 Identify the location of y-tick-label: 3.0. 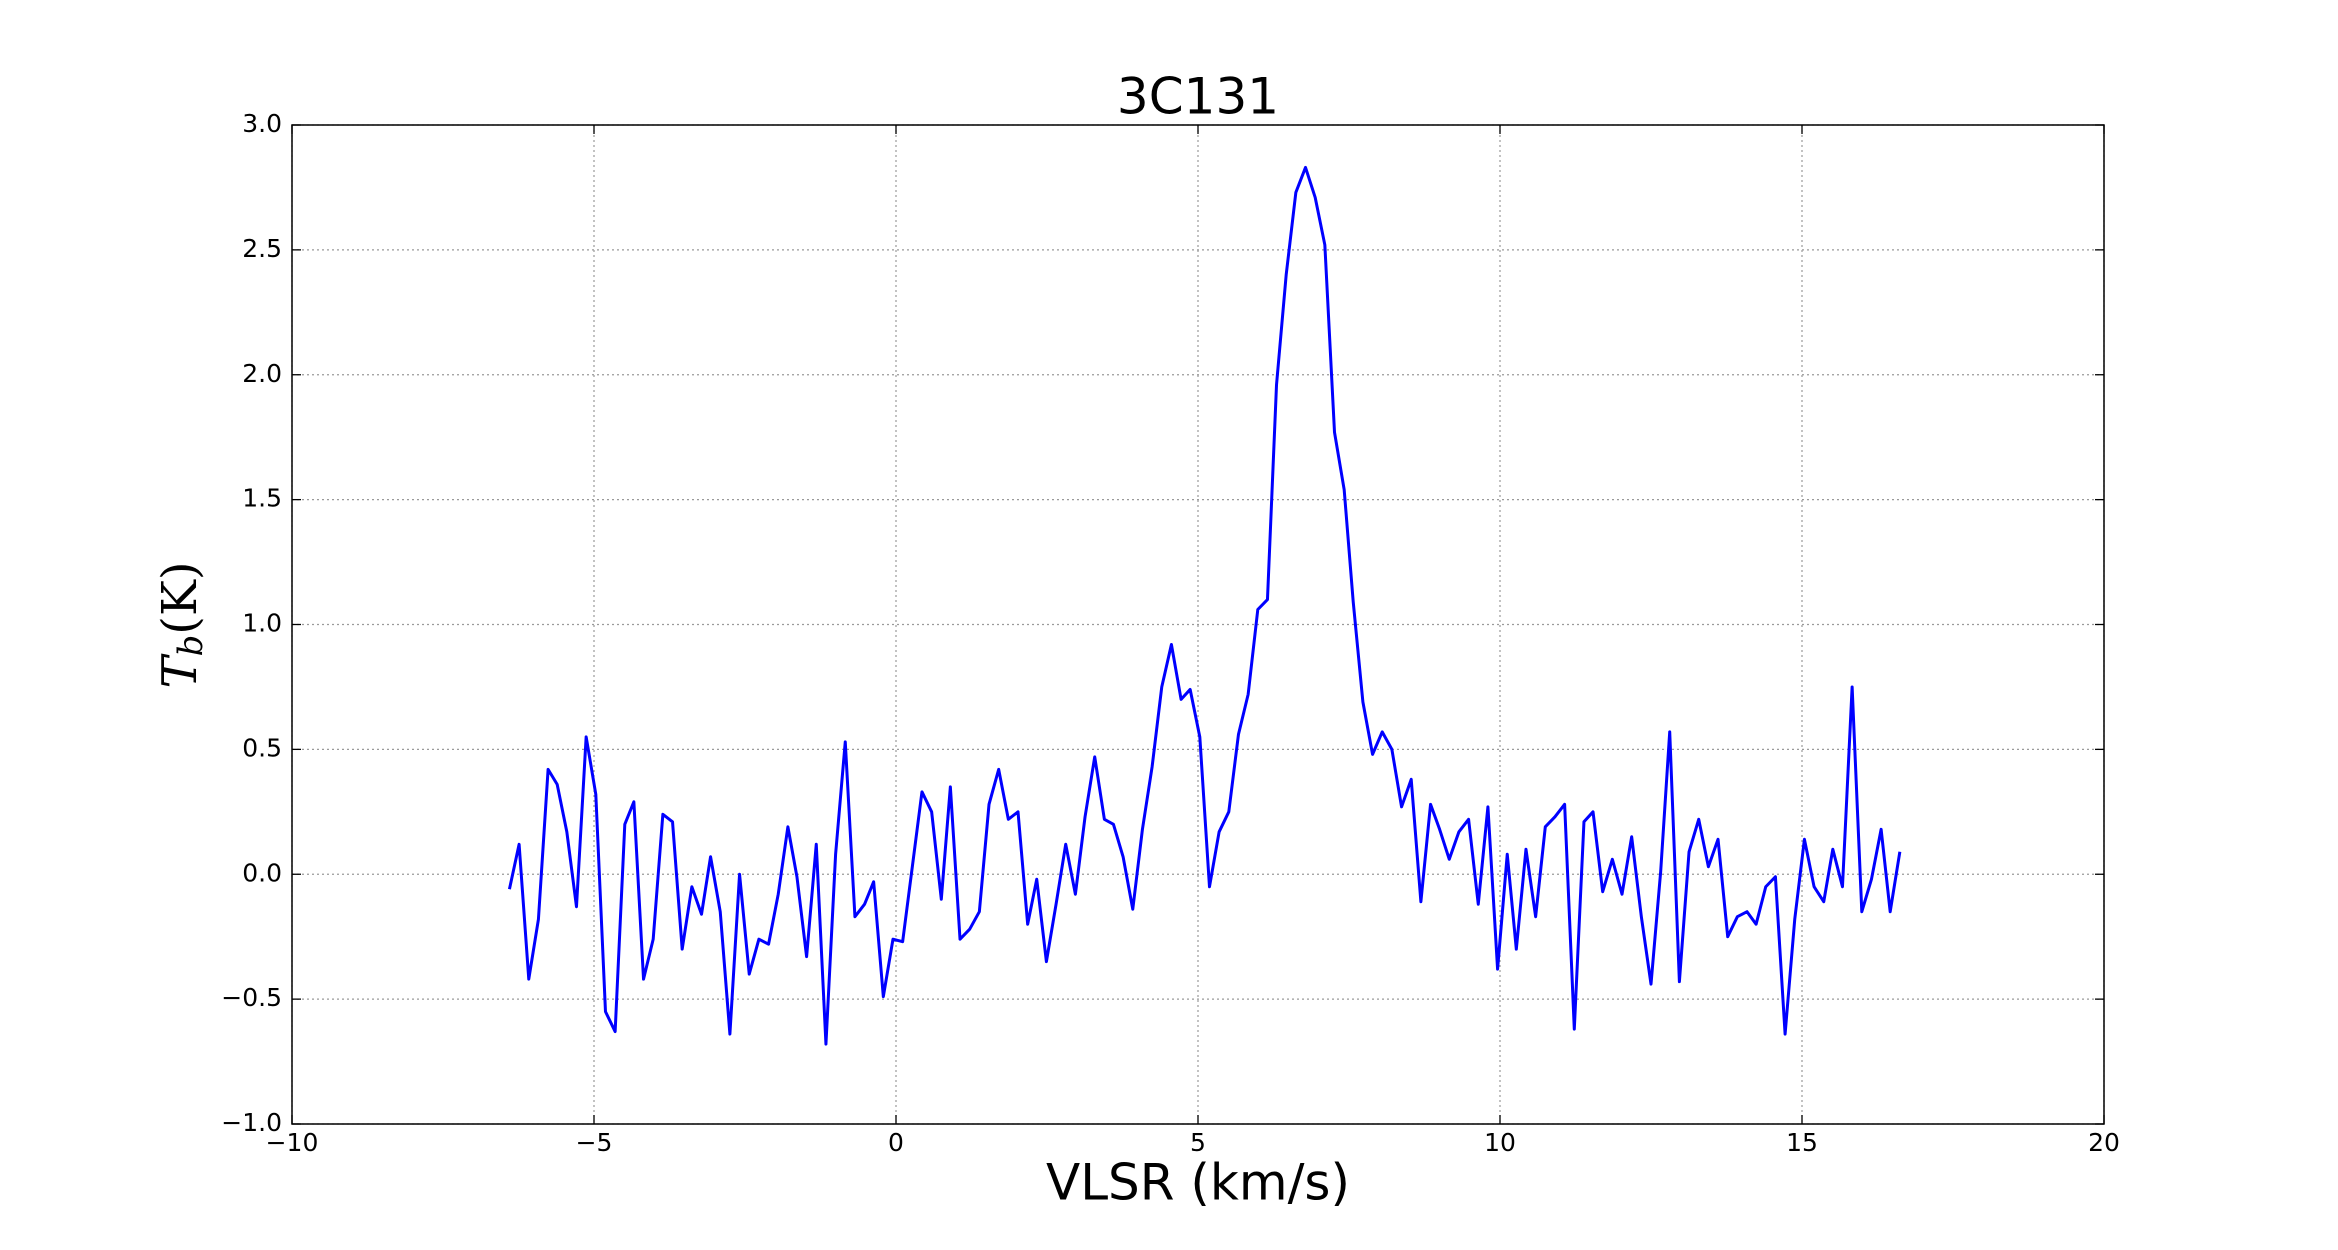
(262, 123).